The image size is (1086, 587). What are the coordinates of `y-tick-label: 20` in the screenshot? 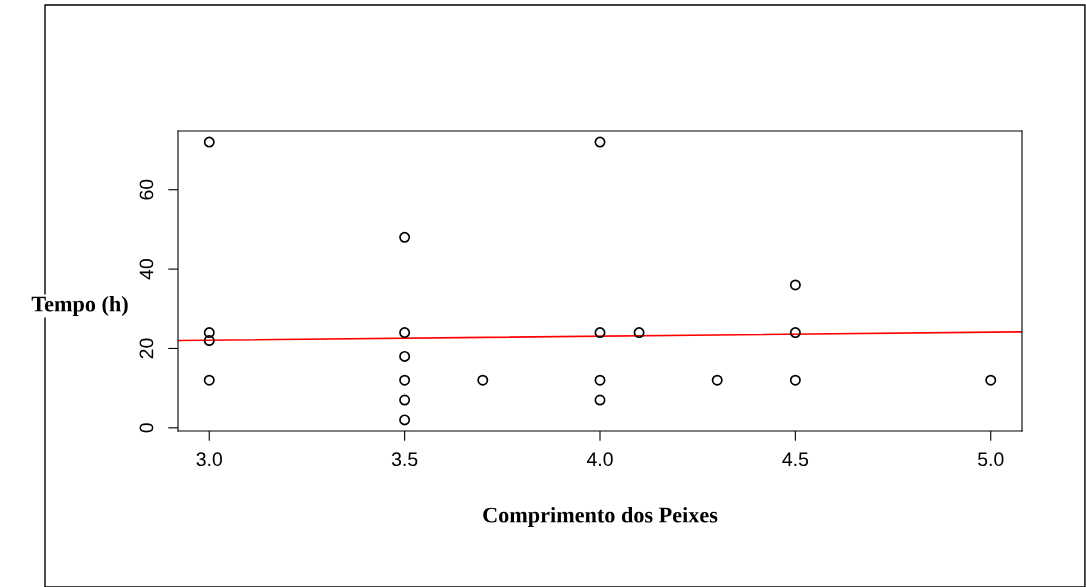 It's located at (146, 348).